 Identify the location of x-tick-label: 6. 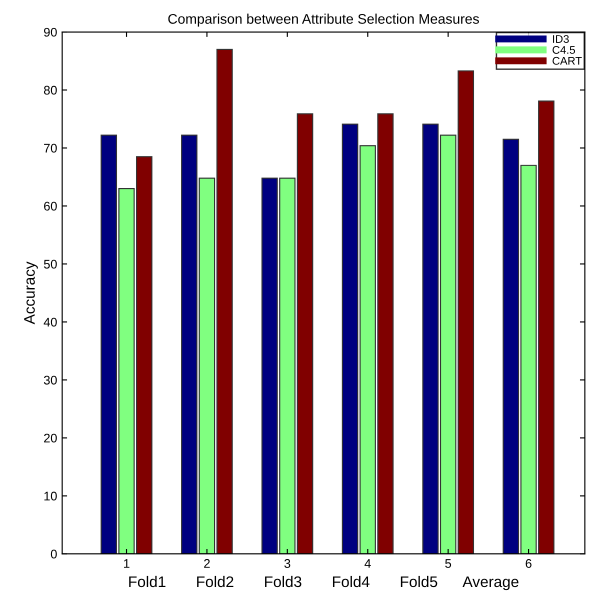
(529, 563).